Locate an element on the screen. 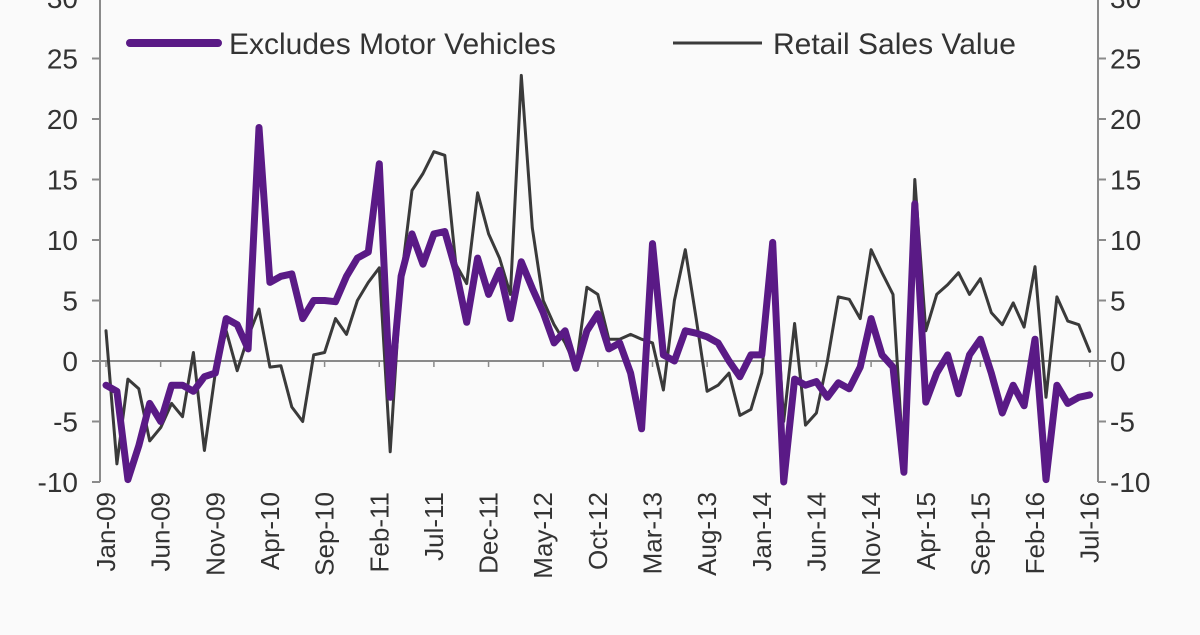 This screenshot has width=1200, height=635. x-tick-label: Sep-10 is located at coordinates (325, 534).